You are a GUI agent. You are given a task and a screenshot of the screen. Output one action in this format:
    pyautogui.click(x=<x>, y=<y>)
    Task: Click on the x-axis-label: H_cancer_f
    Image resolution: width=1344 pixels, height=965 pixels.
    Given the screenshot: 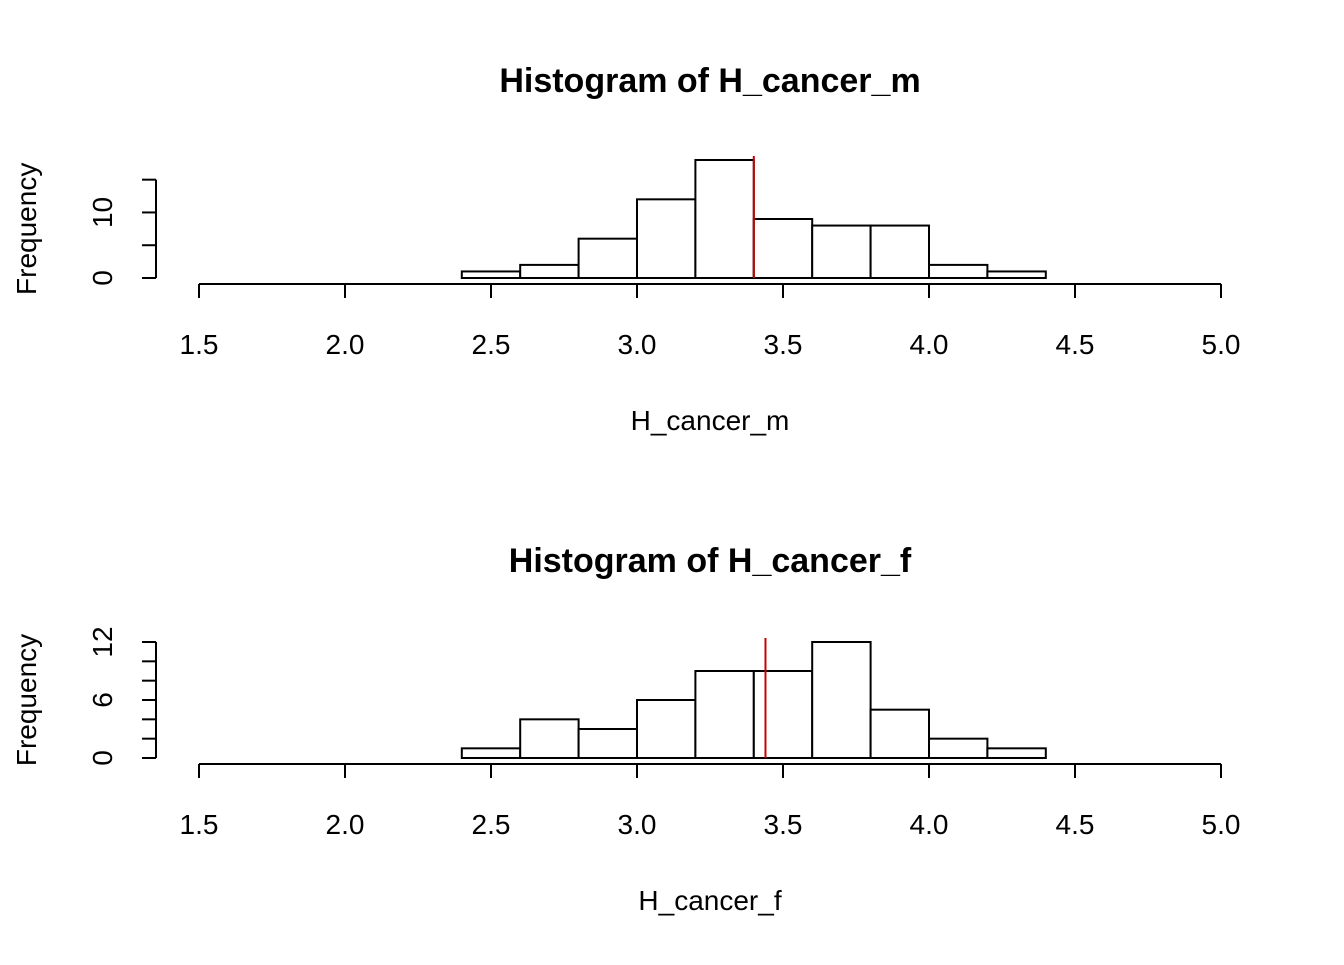 What is the action you would take?
    pyautogui.click(x=709, y=900)
    